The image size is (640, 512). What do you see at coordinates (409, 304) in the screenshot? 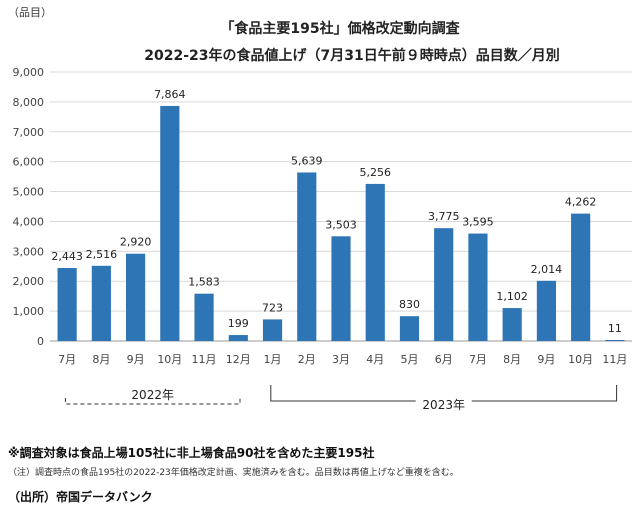
I see `data-label: 830` at bounding box center [409, 304].